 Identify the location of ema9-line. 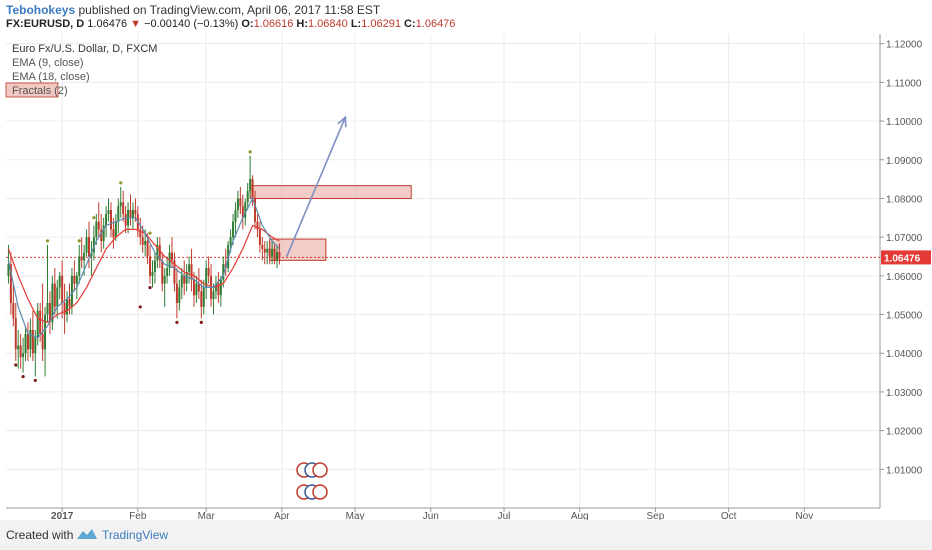
(143, 267).